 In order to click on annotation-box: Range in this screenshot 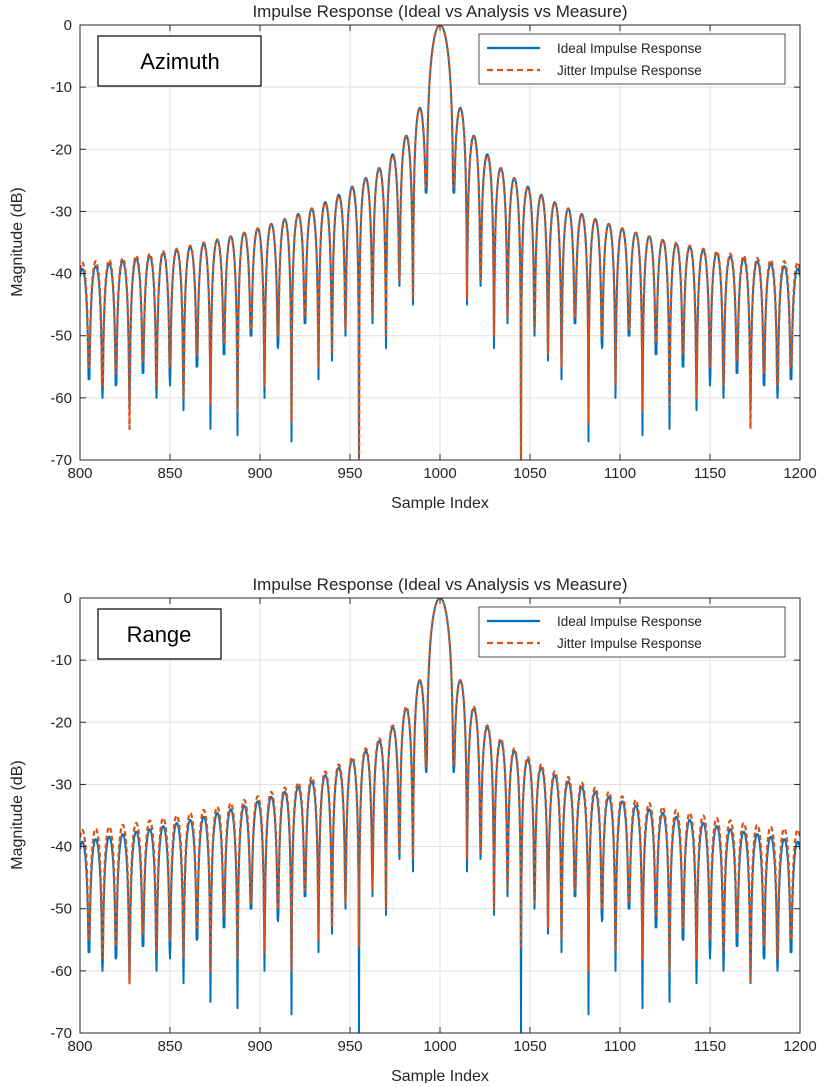, I will do `click(159, 634)`.